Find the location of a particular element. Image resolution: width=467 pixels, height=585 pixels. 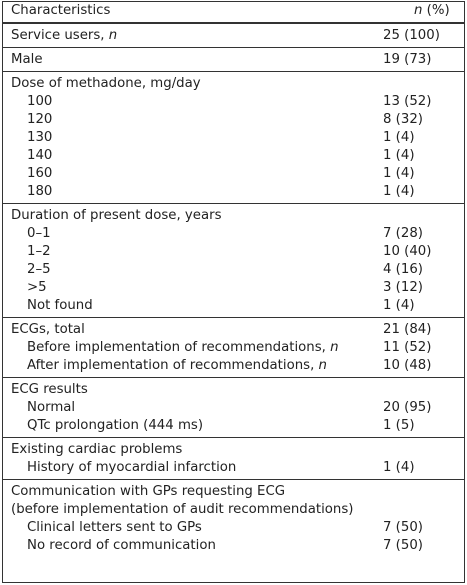

section-title: ECGs, total is located at coordinates (48, 329).